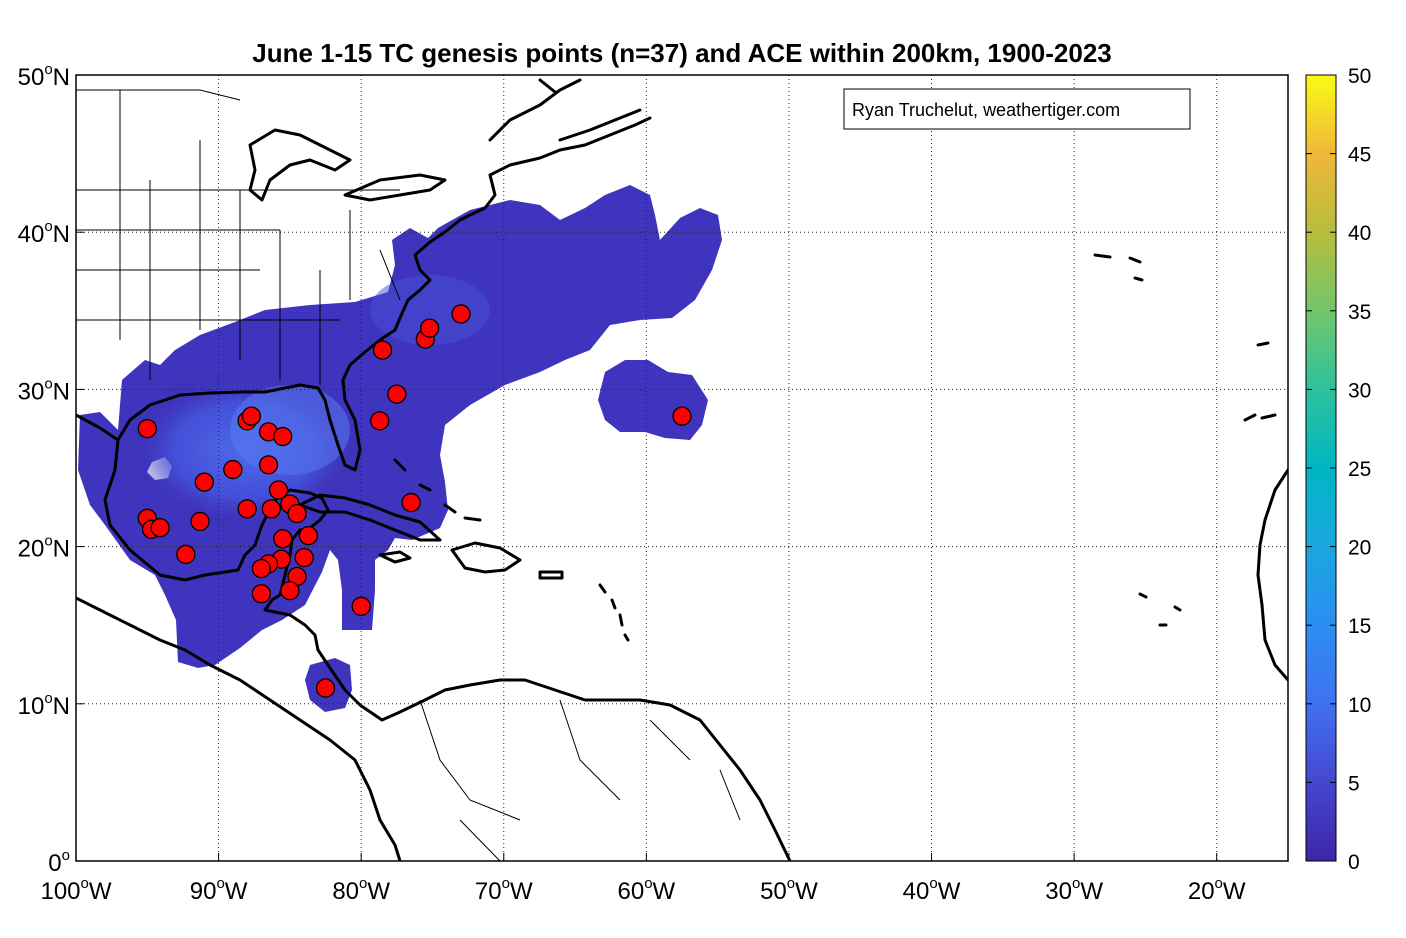  I want to click on colorbar-tick-label: 0, so click(1354, 862).